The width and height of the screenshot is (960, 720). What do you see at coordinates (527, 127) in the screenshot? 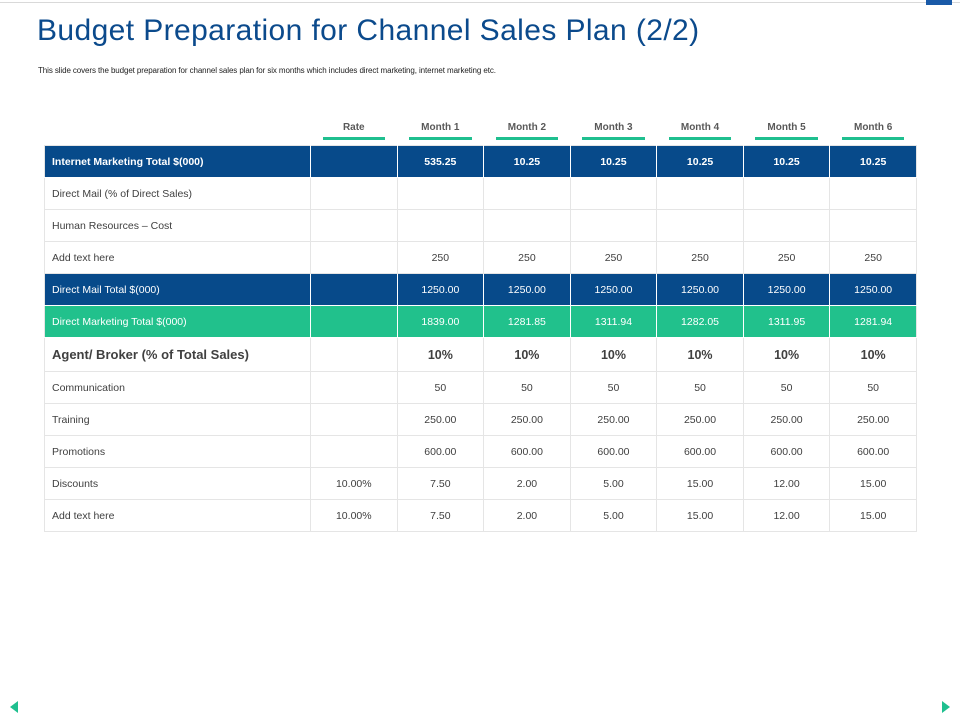
I see `header-text: Month 2` at bounding box center [527, 127].